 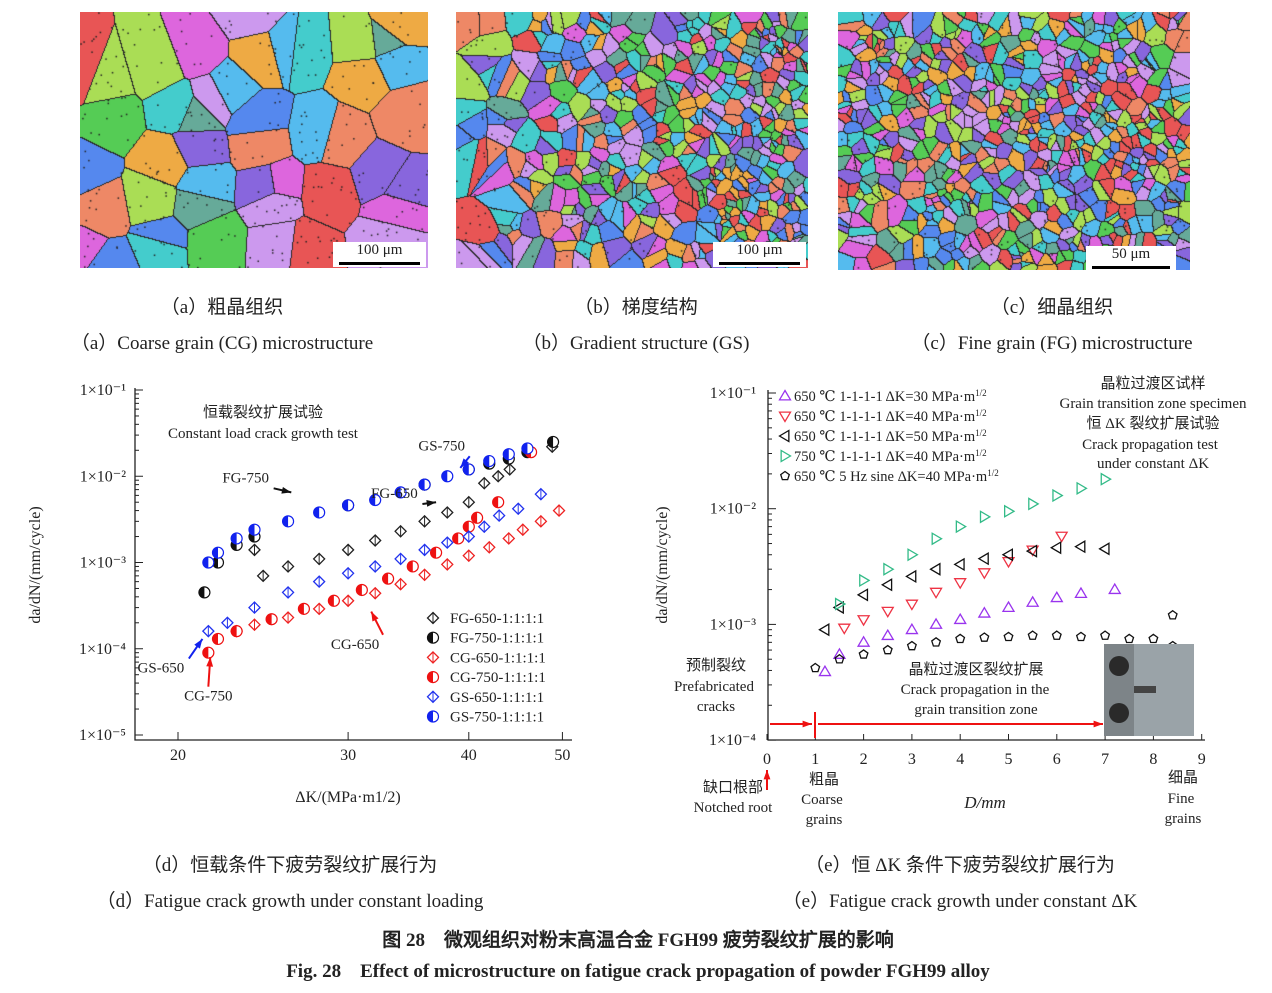 I want to click on label-arrow-head, so click(x=464, y=463).